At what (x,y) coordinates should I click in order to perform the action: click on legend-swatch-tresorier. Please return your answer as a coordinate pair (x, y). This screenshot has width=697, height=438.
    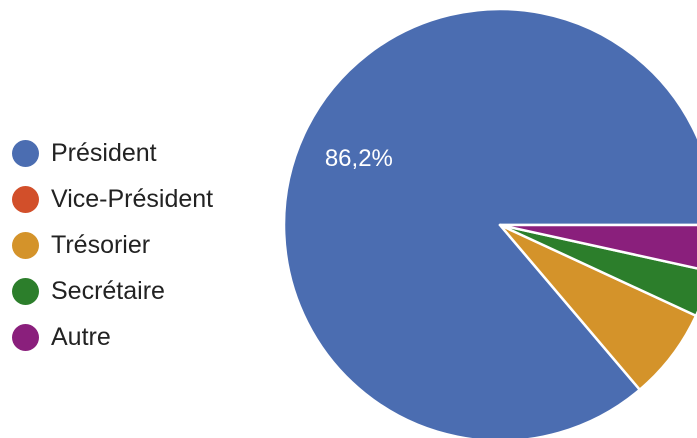
    Looking at the image, I should click on (25, 245).